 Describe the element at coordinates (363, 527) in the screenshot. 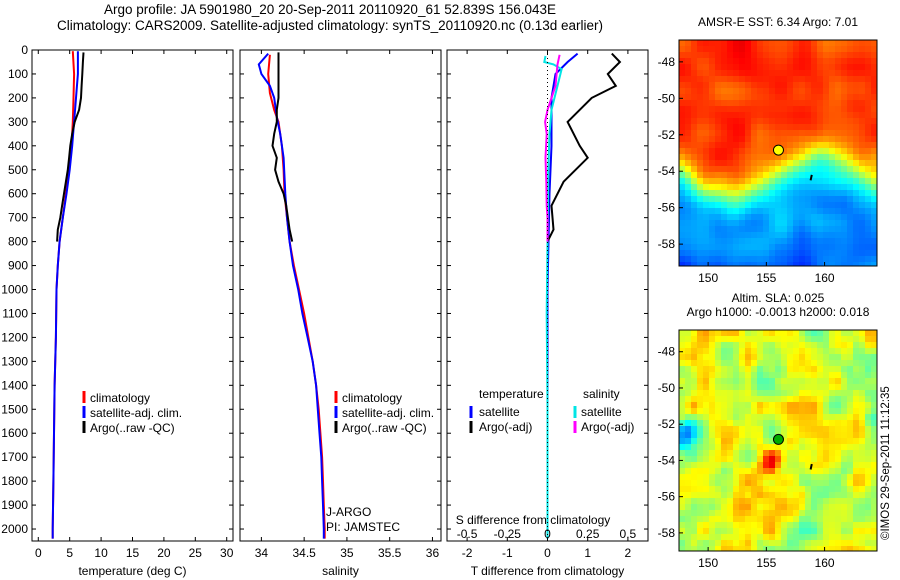

I see `pi-label: PI: JAMSTEC` at that location.